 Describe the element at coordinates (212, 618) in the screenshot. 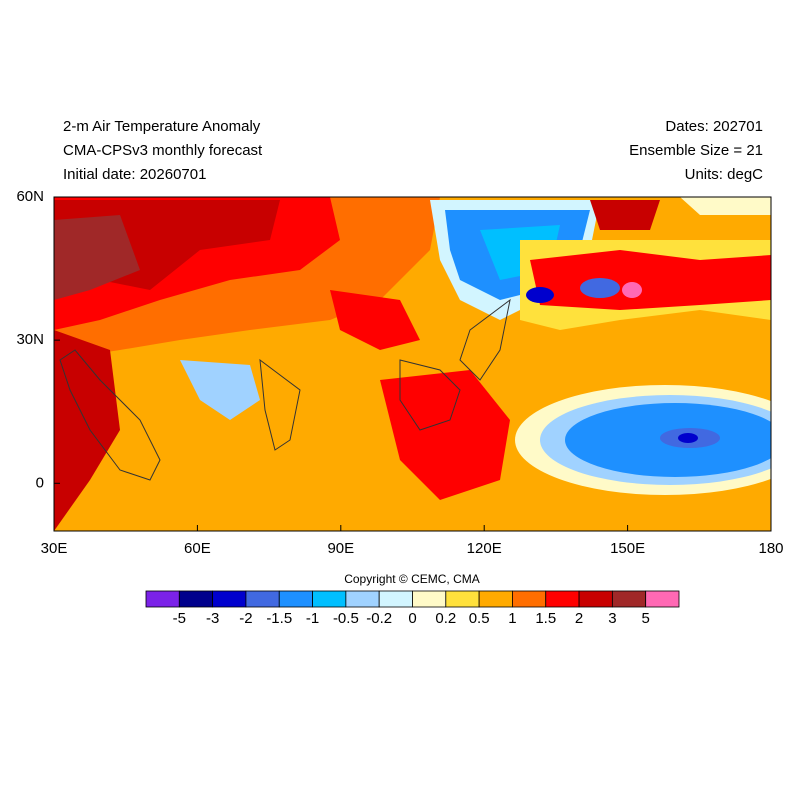

I see `colorbar-label: -3` at that location.